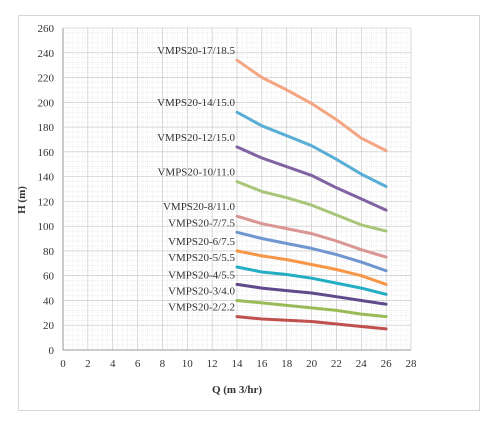 This screenshot has height=424, width=500. I want to click on series-label: VMPS20-14/15.0, so click(196, 103).